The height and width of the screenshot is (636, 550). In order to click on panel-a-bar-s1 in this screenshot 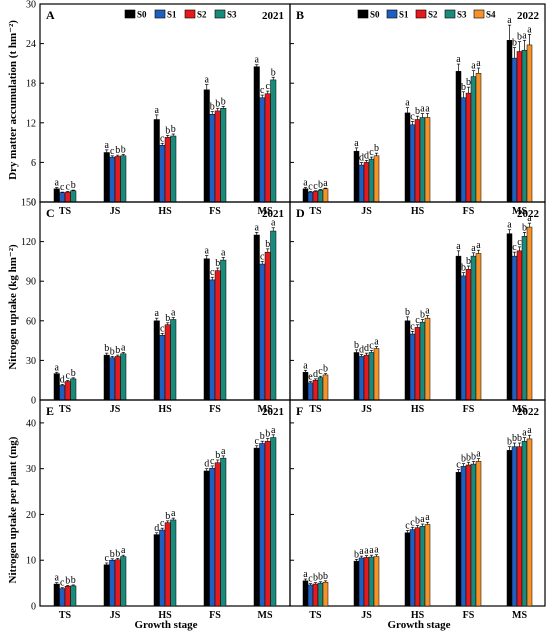, I will do `click(162, 173)`.